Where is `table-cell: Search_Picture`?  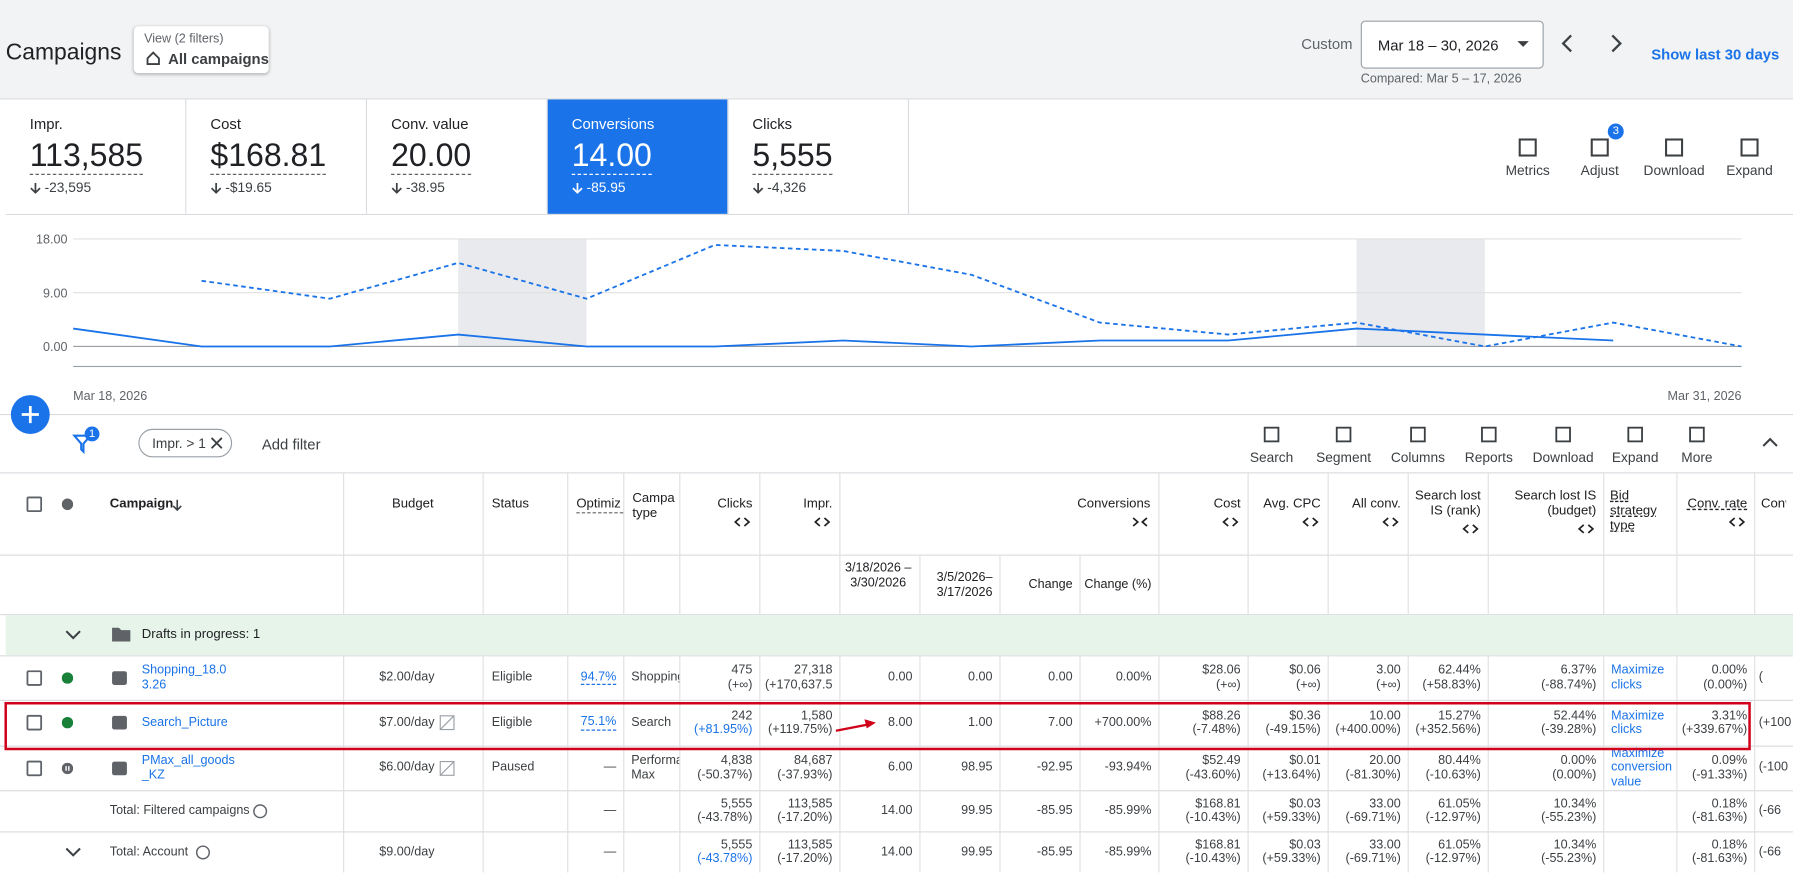 table-cell: Search_Picture is located at coordinates (189, 723).